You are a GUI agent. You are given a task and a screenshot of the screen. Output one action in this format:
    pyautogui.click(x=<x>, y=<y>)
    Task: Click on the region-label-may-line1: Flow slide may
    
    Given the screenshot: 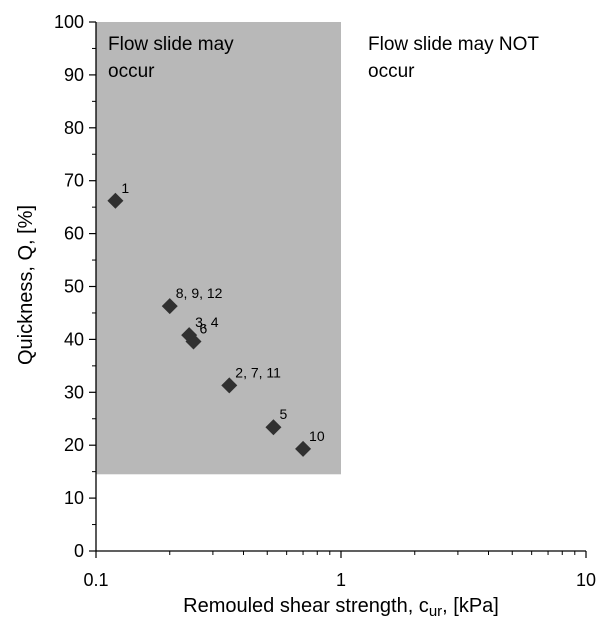 What is the action you would take?
    pyautogui.click(x=171, y=44)
    